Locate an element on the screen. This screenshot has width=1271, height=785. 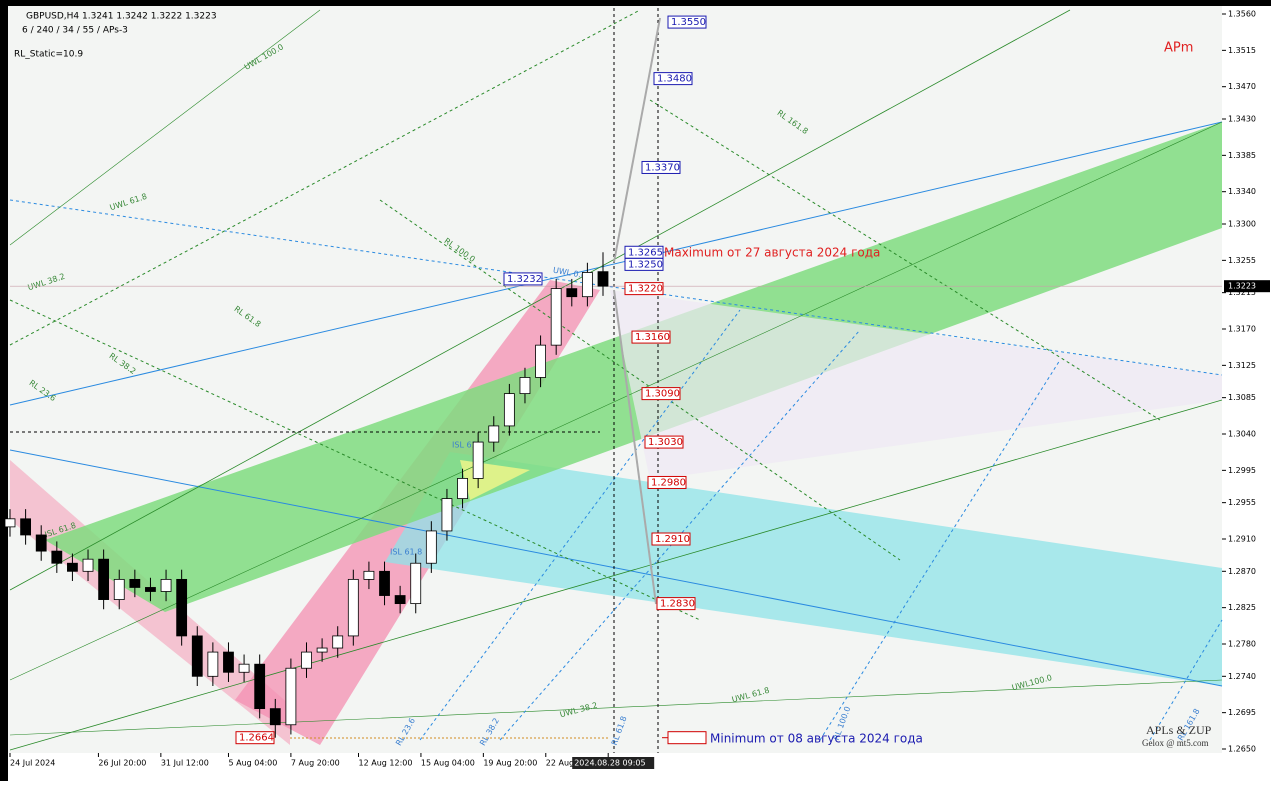
price-tag-label: 1.3223 is located at coordinates (1242, 286).